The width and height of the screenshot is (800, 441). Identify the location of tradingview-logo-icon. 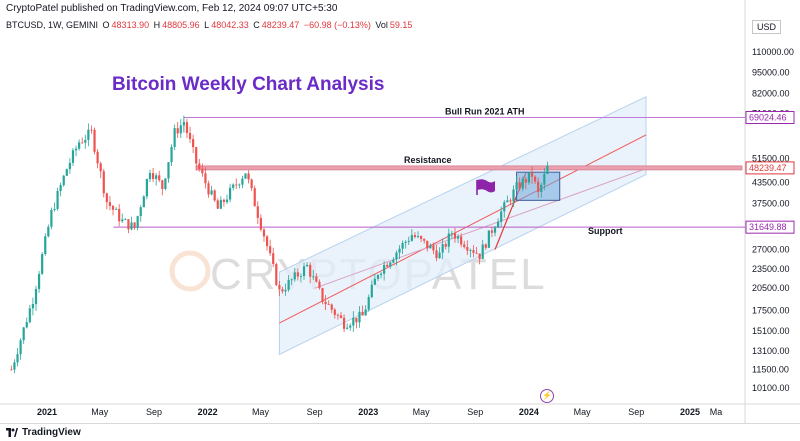
(12, 432).